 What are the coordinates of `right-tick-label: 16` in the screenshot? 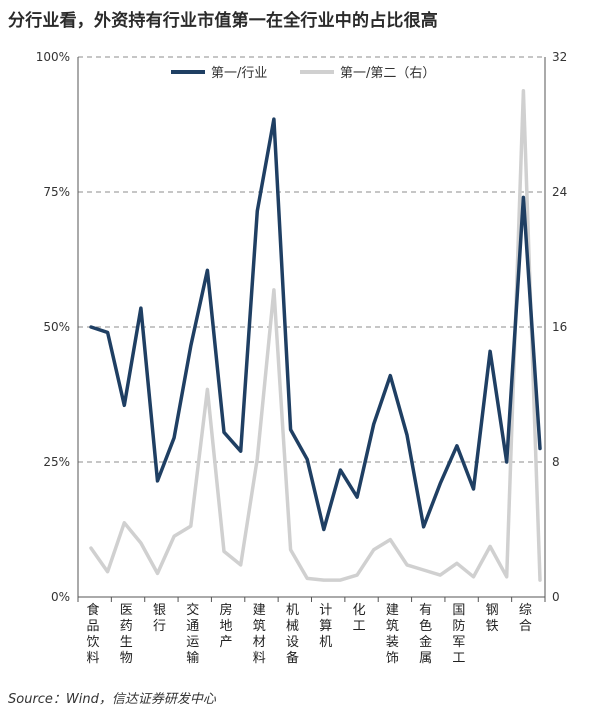 It's located at (559, 327).